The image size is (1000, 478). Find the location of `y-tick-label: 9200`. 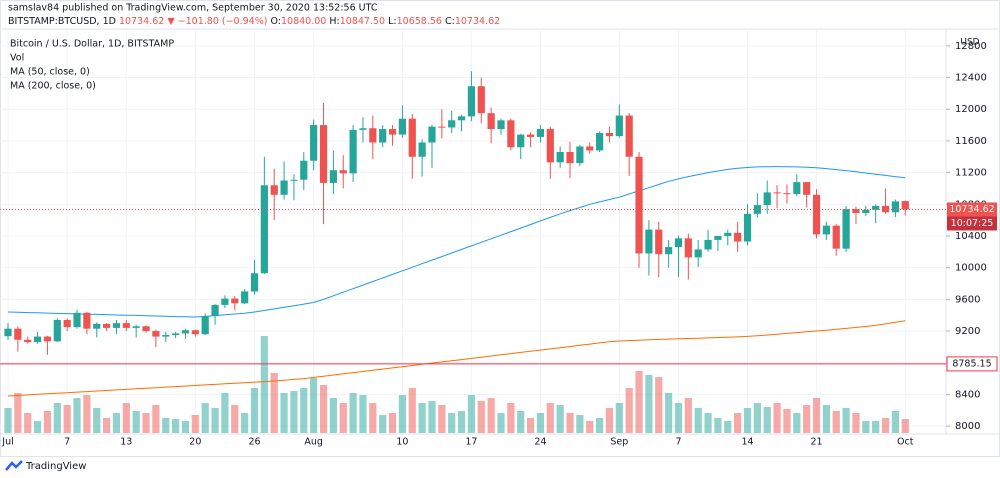

y-tick-label: 9200 is located at coordinates (967, 331).